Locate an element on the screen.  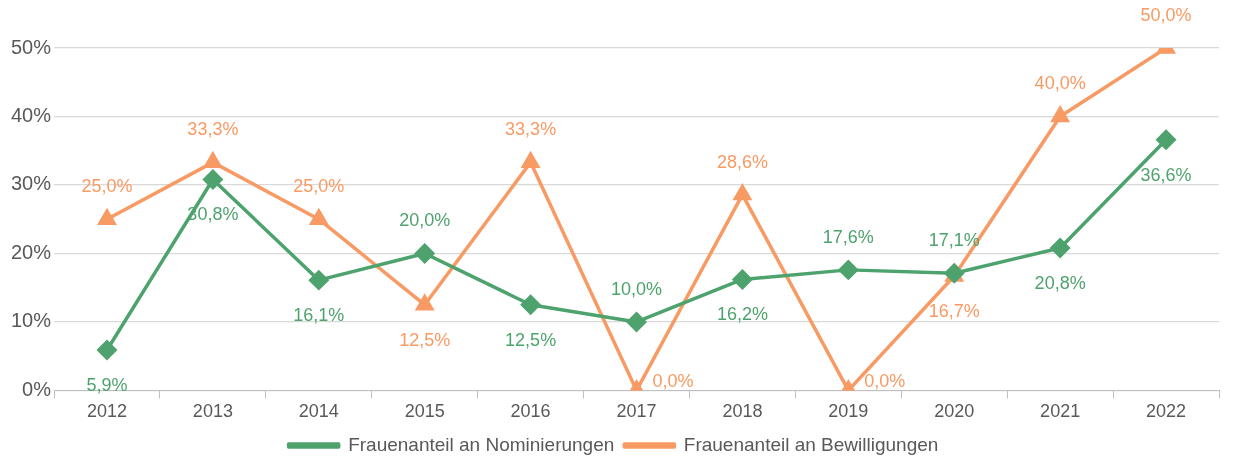
y-tick-label: 10% is located at coordinates (31, 320).